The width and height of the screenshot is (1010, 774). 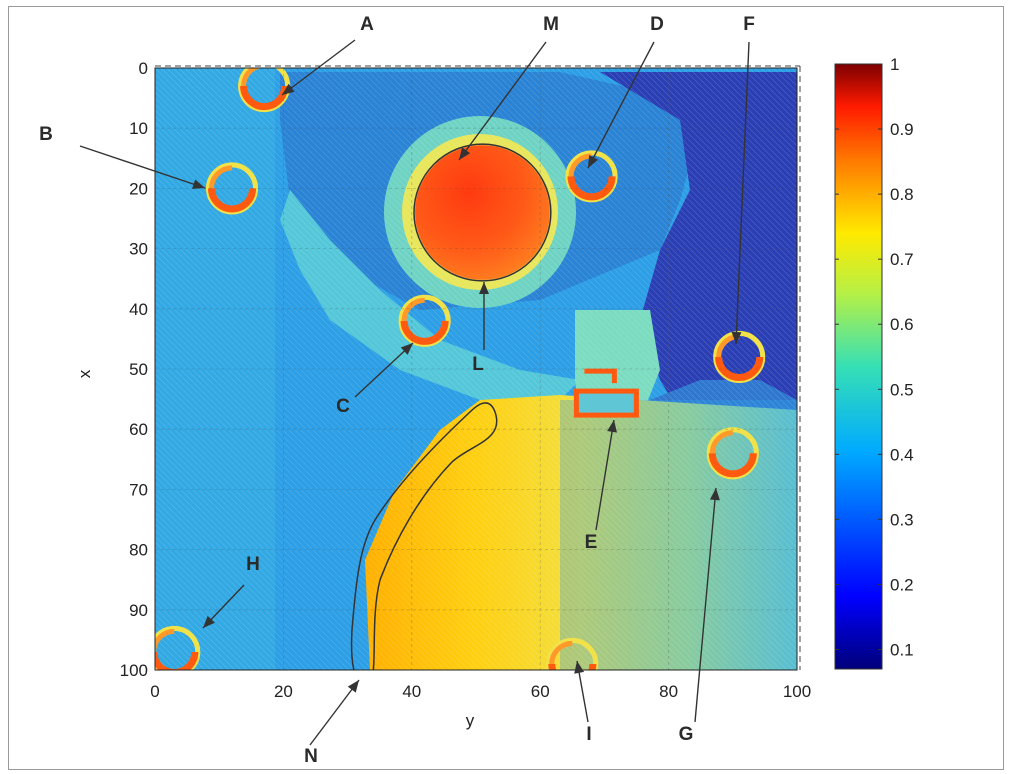 I want to click on annotation-arrow-e, so click(x=605, y=475).